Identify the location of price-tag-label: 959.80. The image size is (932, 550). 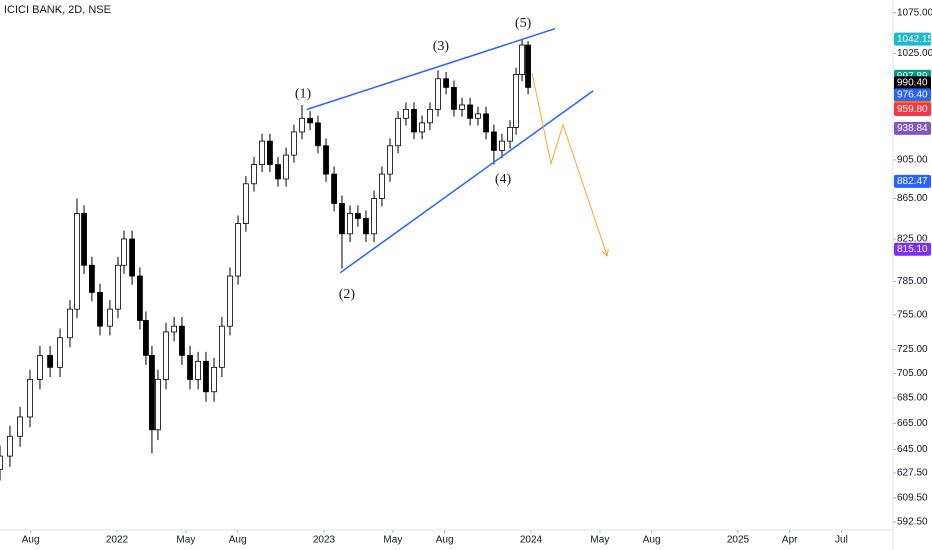
(912, 109).